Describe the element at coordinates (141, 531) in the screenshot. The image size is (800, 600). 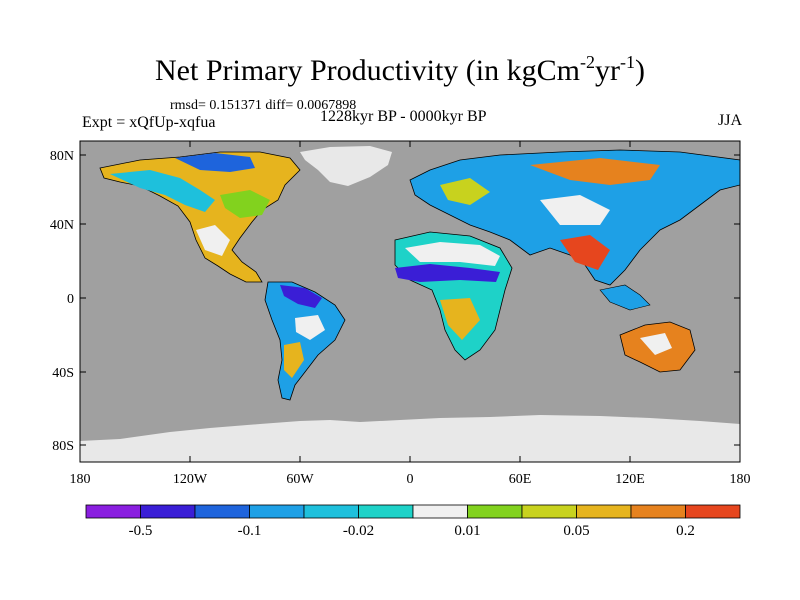
I see `colorbar-label: -0.5` at that location.